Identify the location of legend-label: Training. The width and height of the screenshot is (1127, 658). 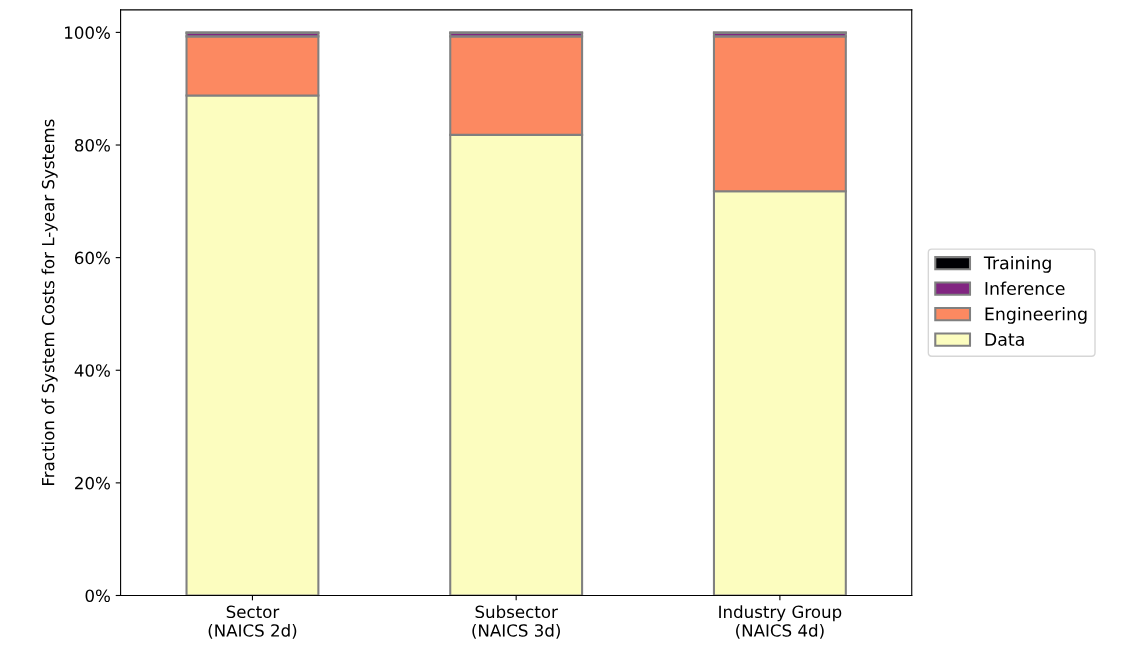
(1017, 264).